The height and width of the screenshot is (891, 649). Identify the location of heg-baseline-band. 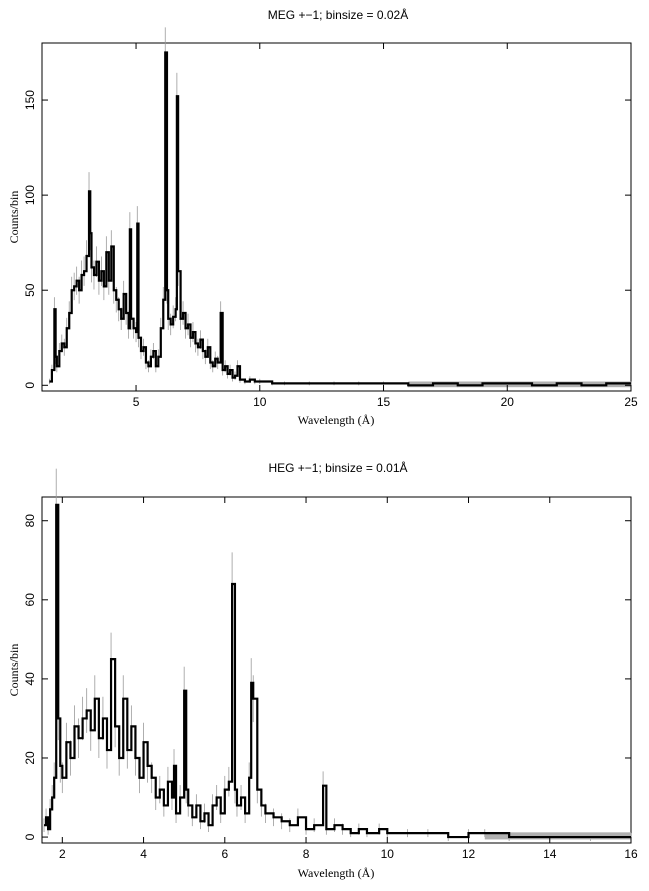
(557, 836).